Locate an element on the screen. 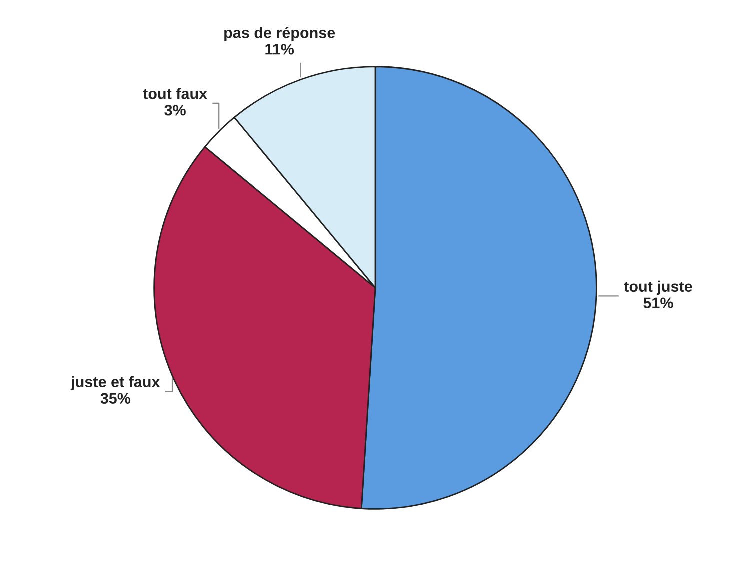  slice-label: tout faux is located at coordinates (175, 94).